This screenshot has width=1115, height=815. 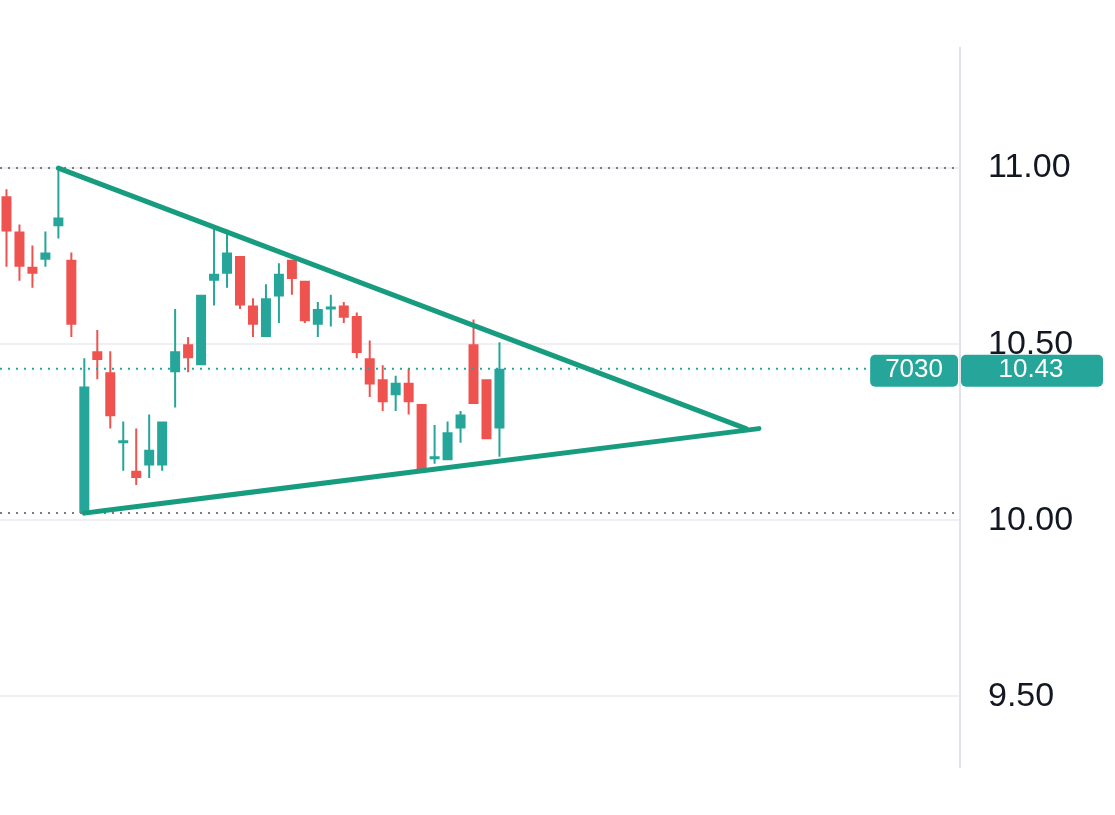 What do you see at coordinates (1021, 693) in the screenshot?
I see `y-tick-label: 9.50` at bounding box center [1021, 693].